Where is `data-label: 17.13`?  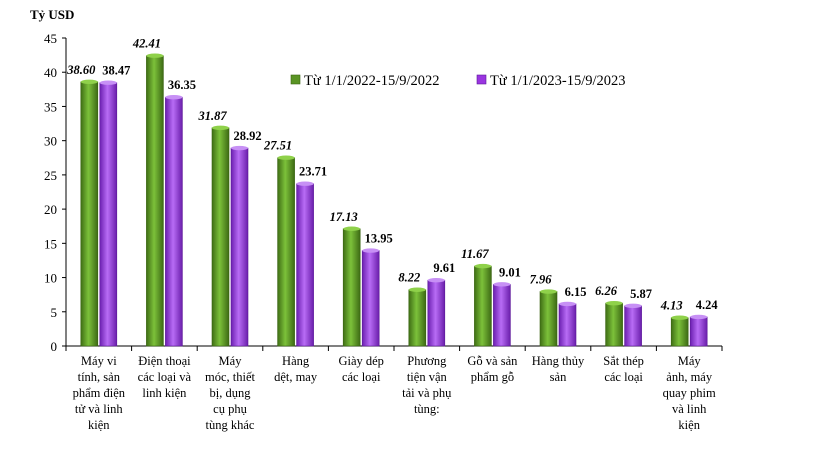 data-label: 17.13 is located at coordinates (344, 217).